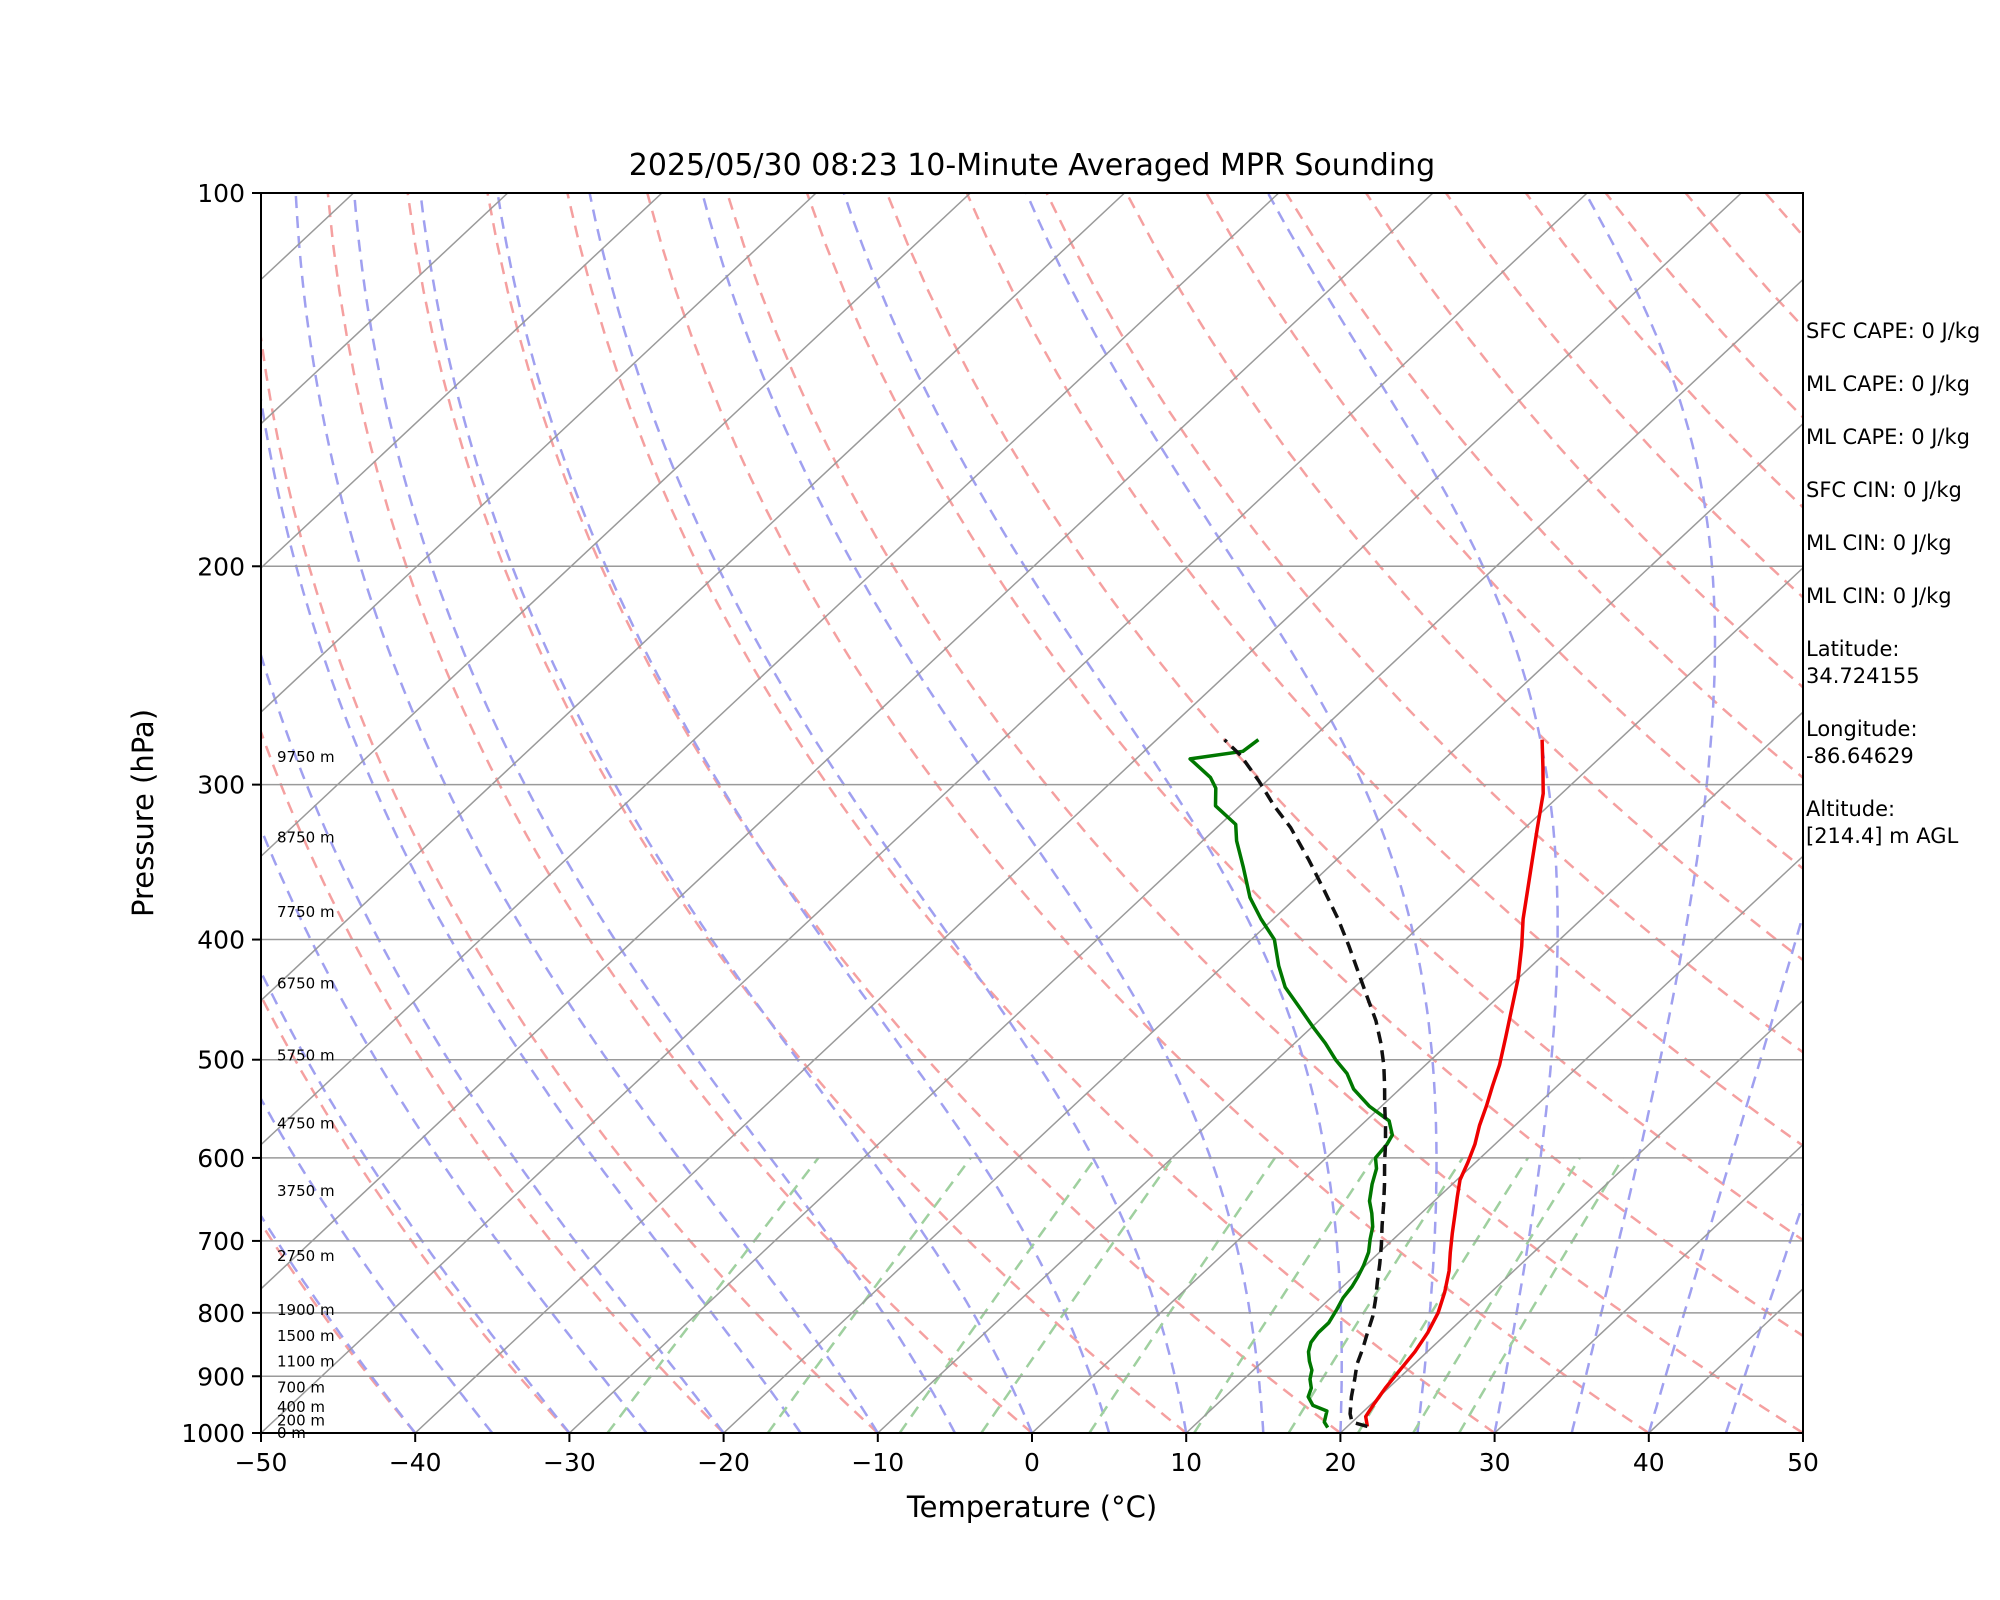 The image size is (2000, 1600). What do you see at coordinates (221, 813) in the screenshot?
I see `y-axis-ticks: 100 200 300 400 500 600 700 800 900 1000` at bounding box center [221, 813].